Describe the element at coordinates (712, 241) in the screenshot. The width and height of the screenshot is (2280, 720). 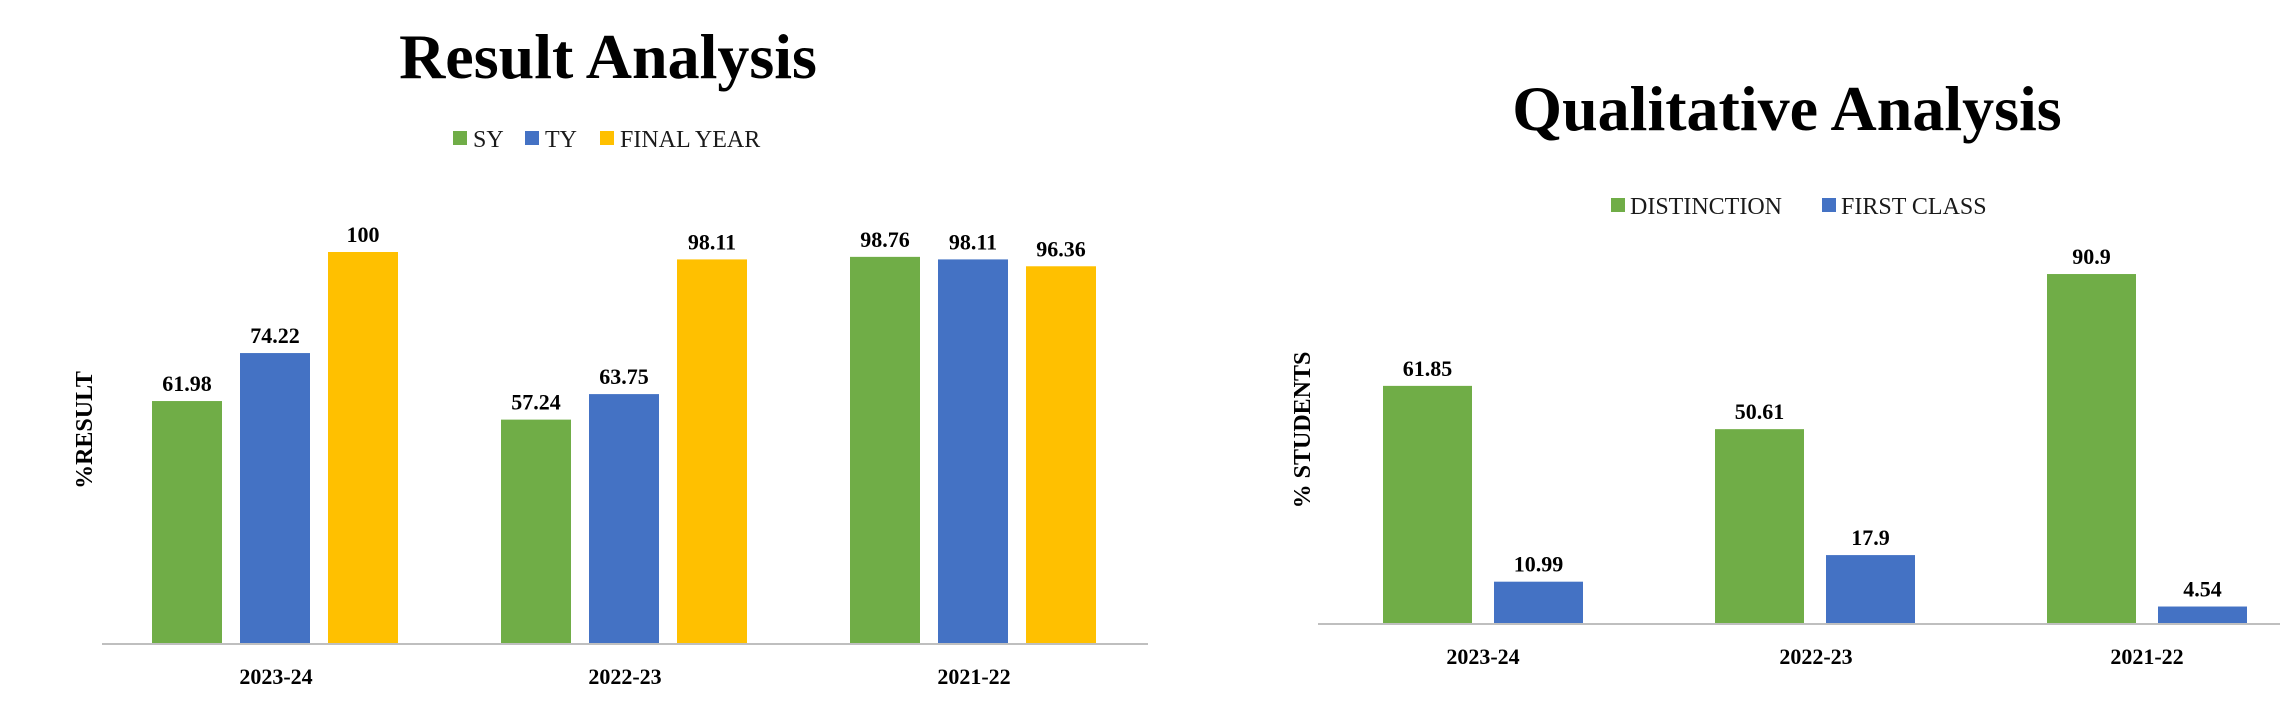
I see `data-label-final-year-2022-23: 98.11` at that location.